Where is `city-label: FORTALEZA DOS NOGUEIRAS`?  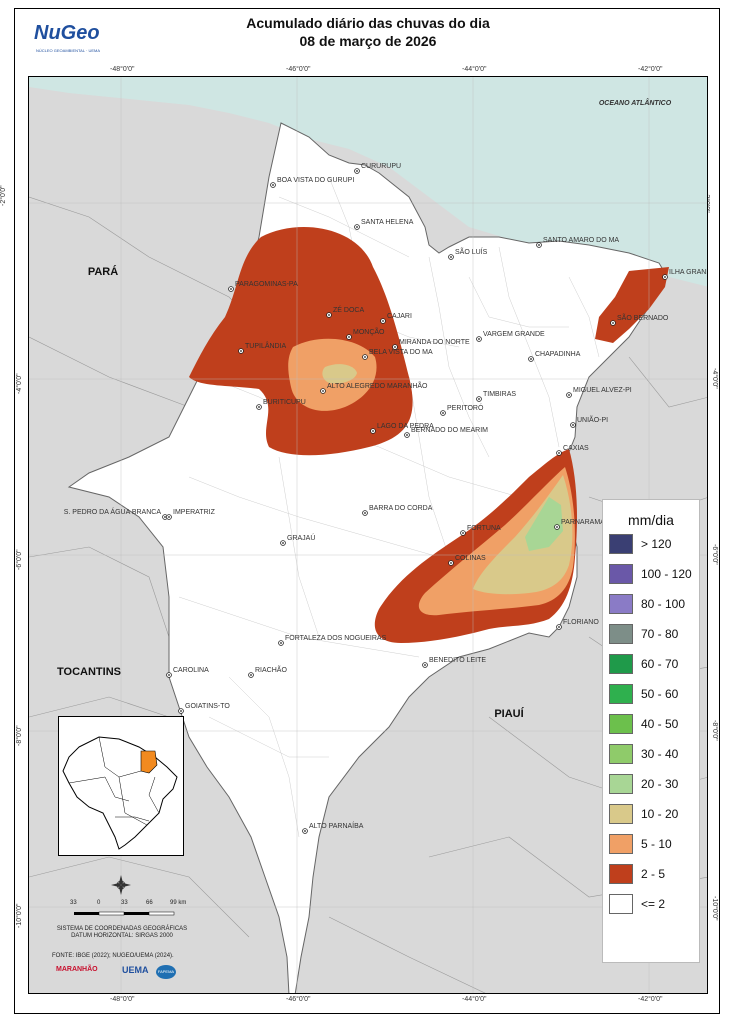
city-label: FORTALEZA DOS NOGUEIRAS is located at coordinates (336, 638).